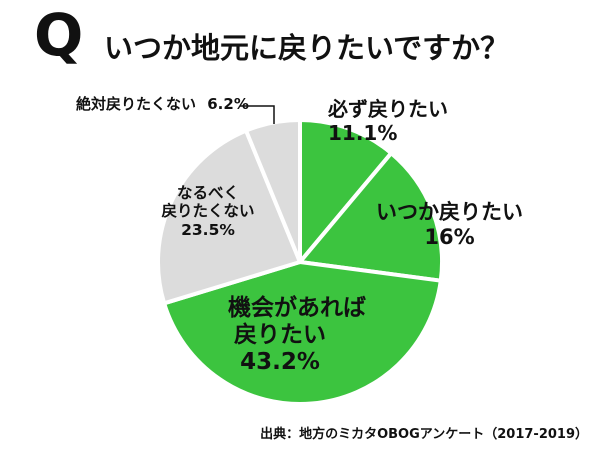 The image size is (600, 459). I want to click on slice-label-line: いつか戻りたい, so click(449, 212).